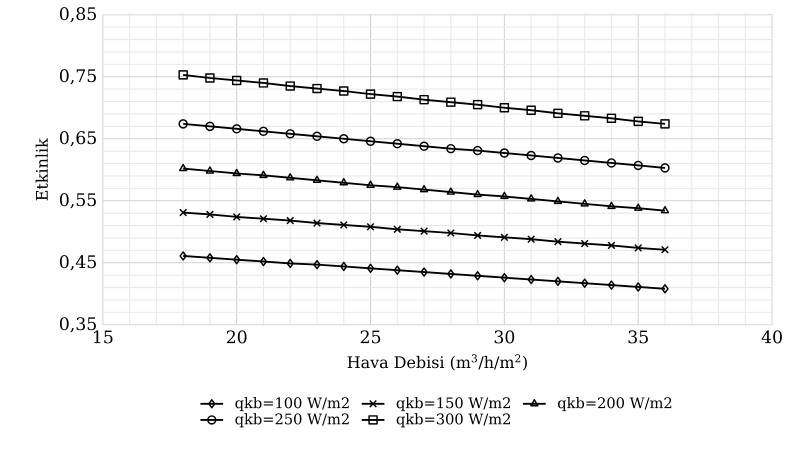 The width and height of the screenshot is (794, 450). I want to click on y-tick-label: 0,75, so click(78, 76).